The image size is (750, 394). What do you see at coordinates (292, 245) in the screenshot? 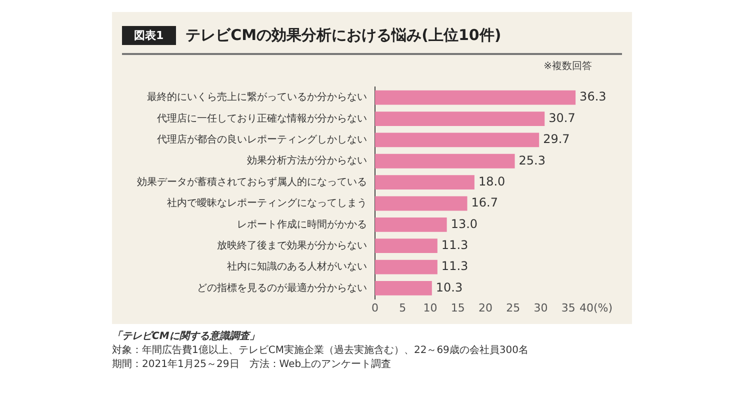
I see `y-tick-label: 放映終了後まで効果が分からない` at bounding box center [292, 245].